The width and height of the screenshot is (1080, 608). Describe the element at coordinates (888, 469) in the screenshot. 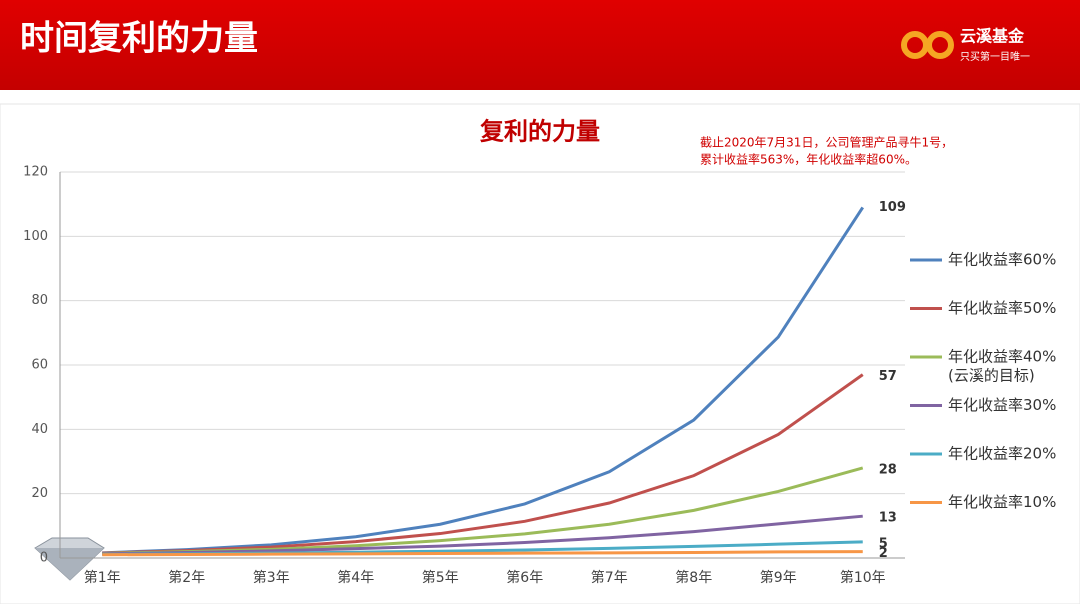

I see `data-label: 28` at that location.